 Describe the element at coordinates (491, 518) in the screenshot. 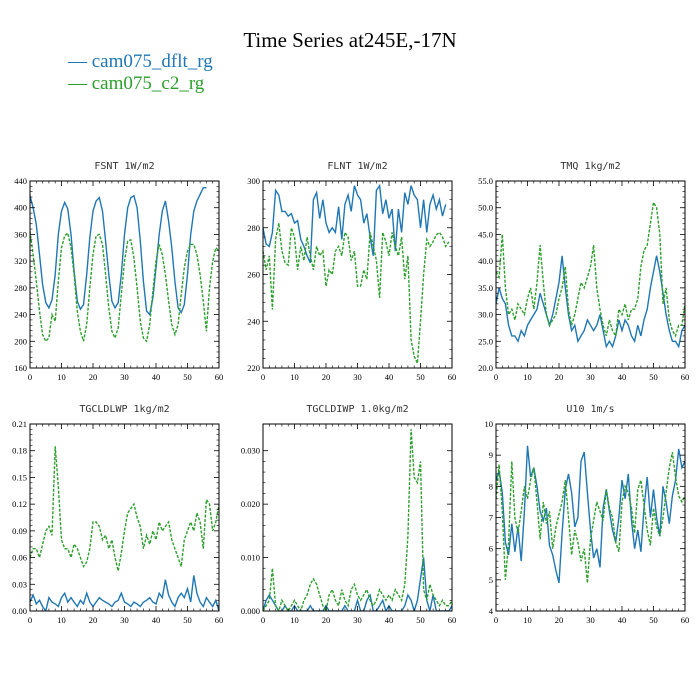

I see `y-tick-label: 7` at that location.